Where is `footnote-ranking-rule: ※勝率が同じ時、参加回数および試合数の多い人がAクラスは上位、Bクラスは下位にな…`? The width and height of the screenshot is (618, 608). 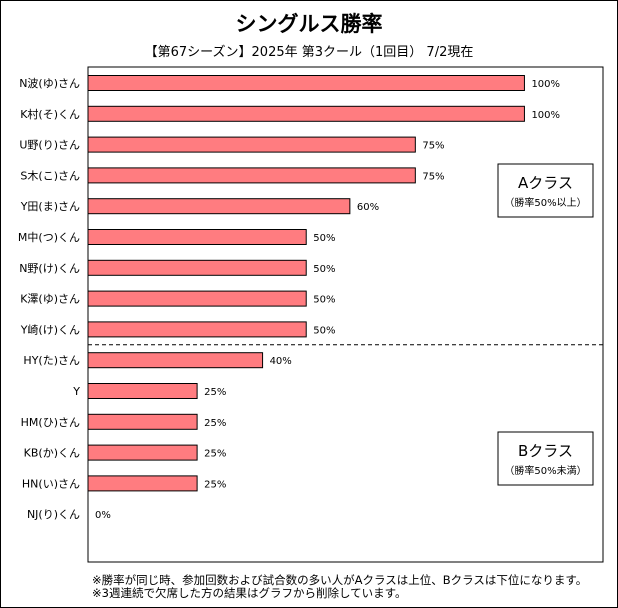 footnote-ranking-rule: ※勝率が同じ時、参加回数および試合数の多い人がAクラスは上位、Bクラスは下位にな… is located at coordinates (340, 580).